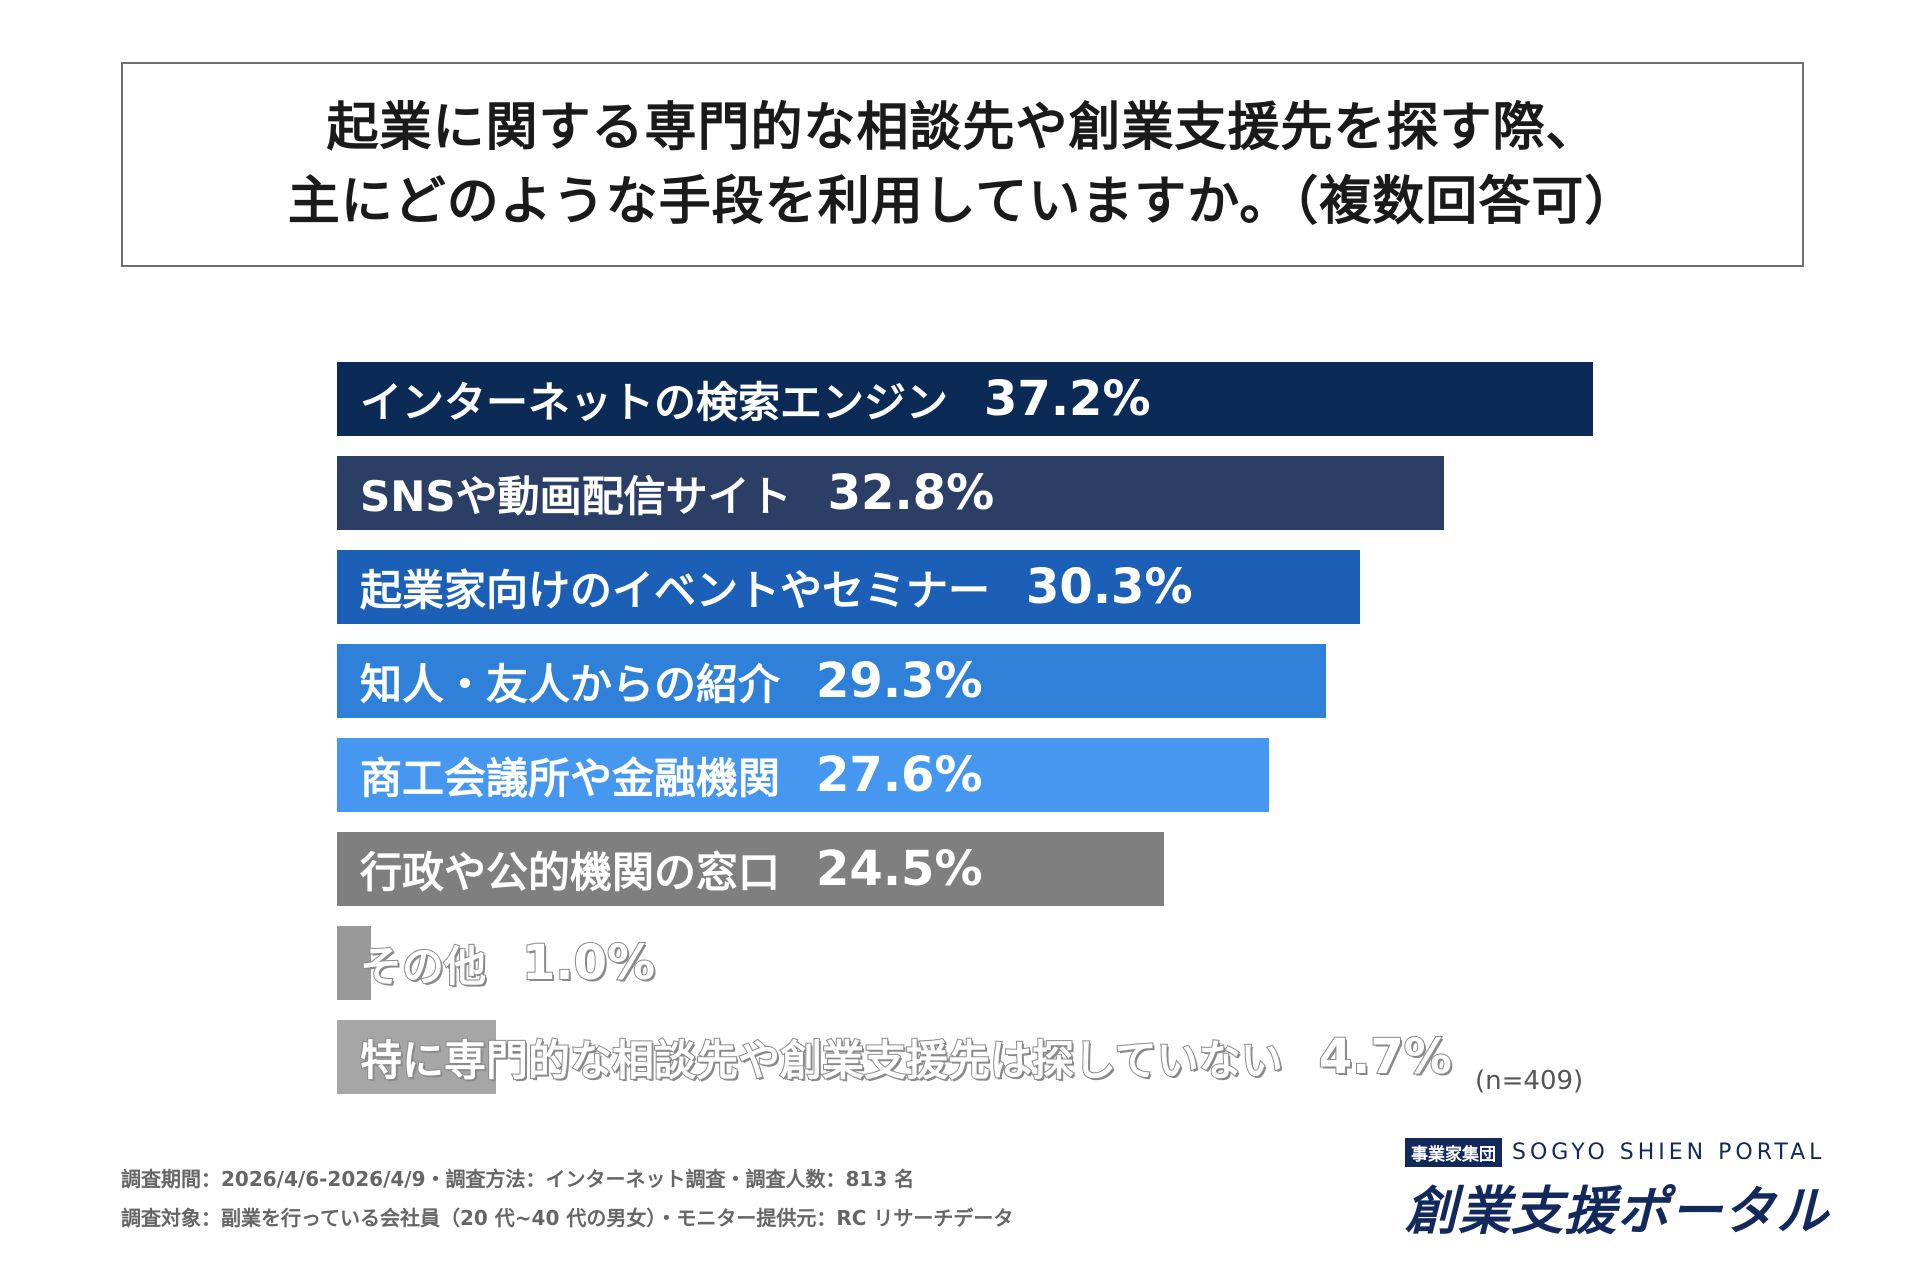  What do you see at coordinates (423, 966) in the screenshot?
I see `category-label: その他` at bounding box center [423, 966].